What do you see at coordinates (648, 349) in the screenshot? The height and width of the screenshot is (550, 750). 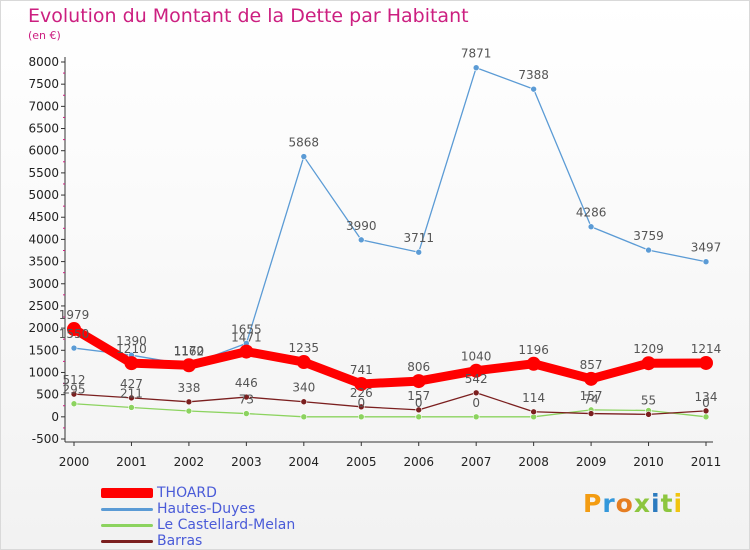 I see `data-label: 1209` at bounding box center [648, 349].